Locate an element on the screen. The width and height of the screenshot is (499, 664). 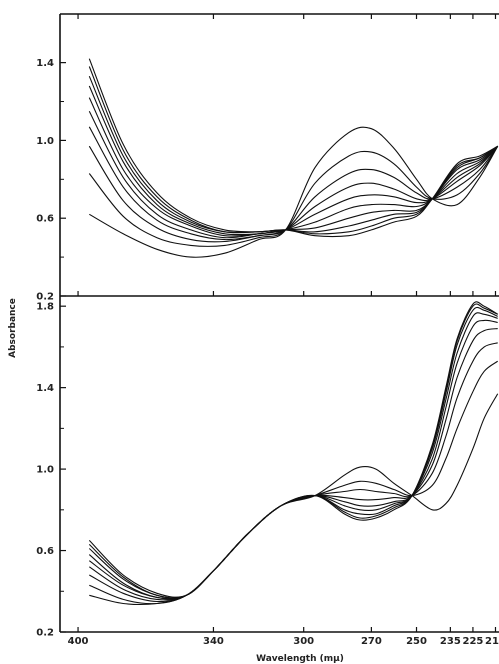
x-tick-label: 400 is located at coordinates (78, 641).